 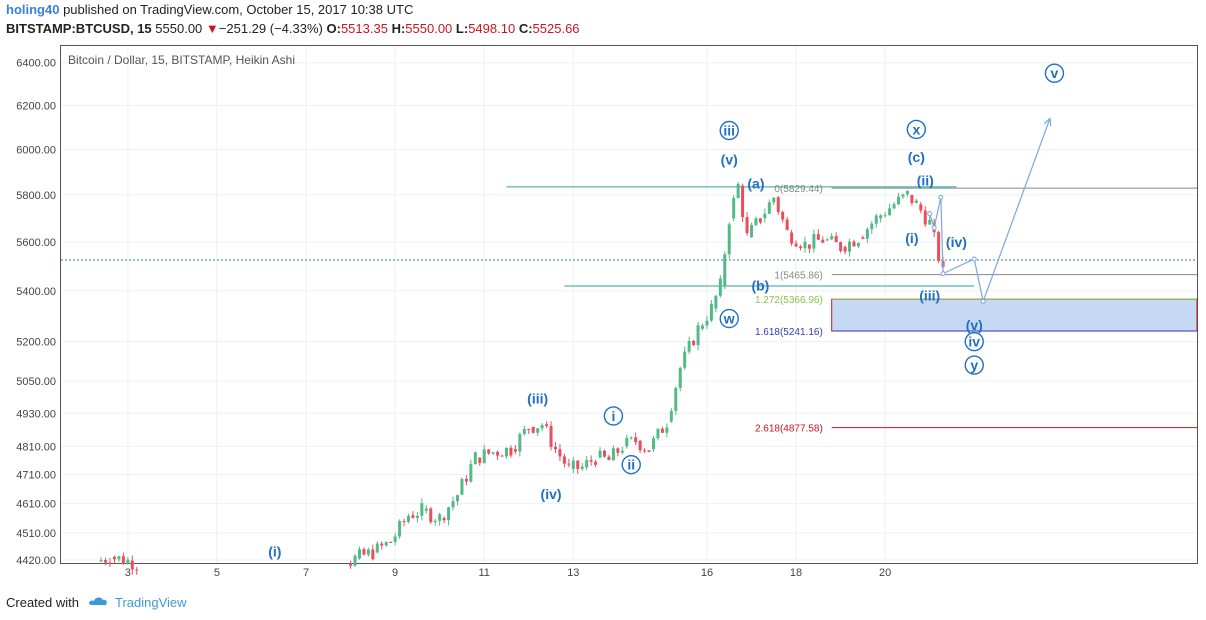 What do you see at coordinates (36, 64) in the screenshot?
I see `y-tick-label: 6400.00` at bounding box center [36, 64].